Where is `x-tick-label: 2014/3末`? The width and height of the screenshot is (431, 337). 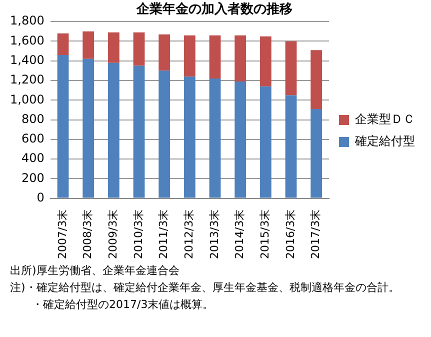
x-tick-label: 2014/3末 is located at coordinates (239, 234).